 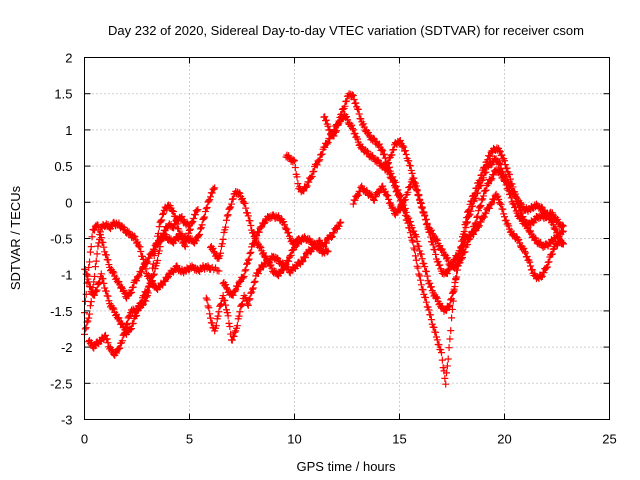 I want to click on y-tick-label: -1, so click(x=67, y=275).